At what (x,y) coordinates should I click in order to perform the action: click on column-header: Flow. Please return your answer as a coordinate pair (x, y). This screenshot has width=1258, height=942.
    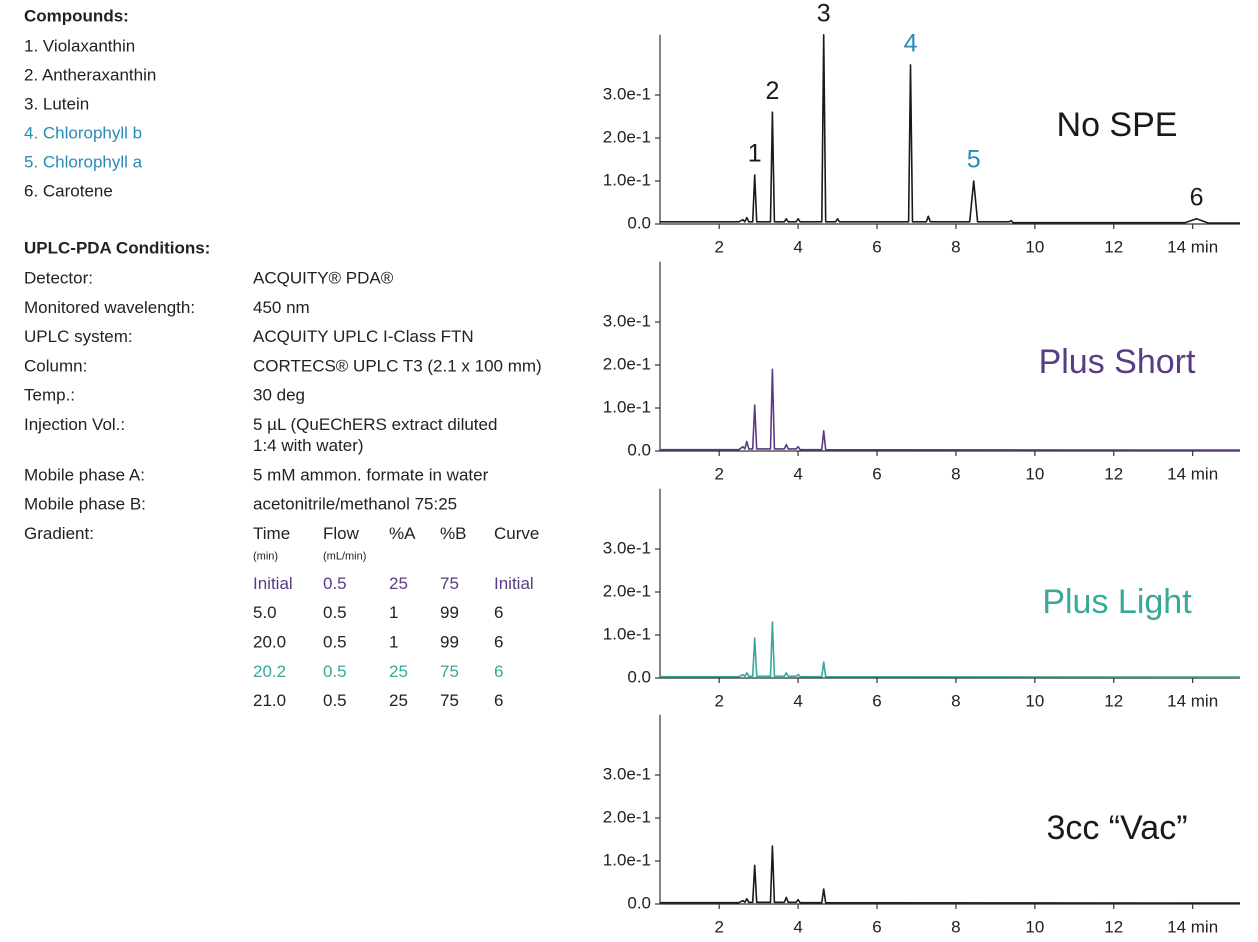
    Looking at the image, I should click on (341, 533).